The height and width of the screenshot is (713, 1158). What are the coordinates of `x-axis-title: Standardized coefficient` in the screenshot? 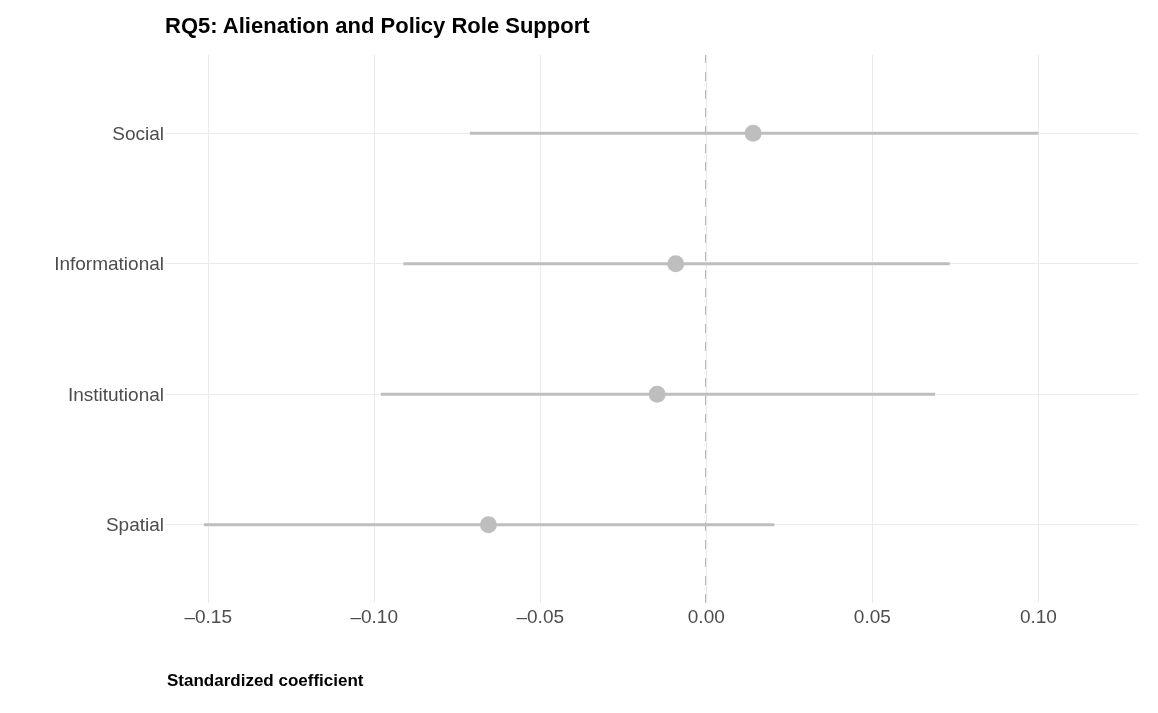 It's located at (265, 680).